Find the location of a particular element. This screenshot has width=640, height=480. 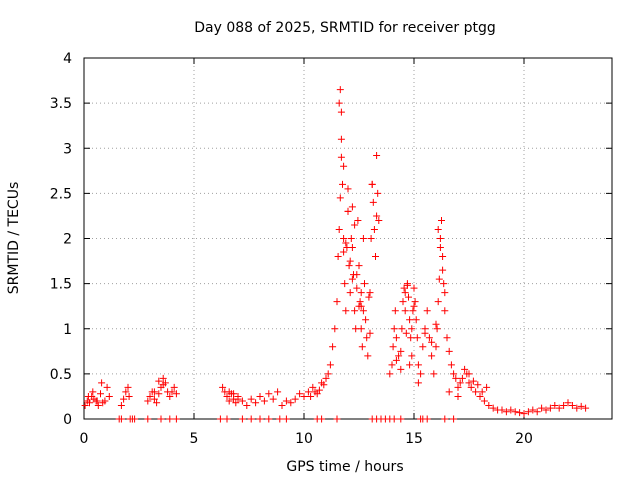

x-tick-label: 20 is located at coordinates (524, 439).